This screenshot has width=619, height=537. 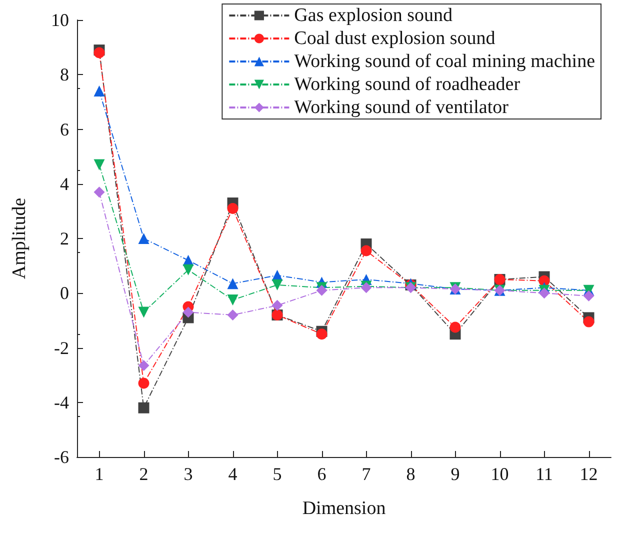 What do you see at coordinates (373, 15) in the screenshot?
I see `legend-label: Gas explosion sound` at bounding box center [373, 15].